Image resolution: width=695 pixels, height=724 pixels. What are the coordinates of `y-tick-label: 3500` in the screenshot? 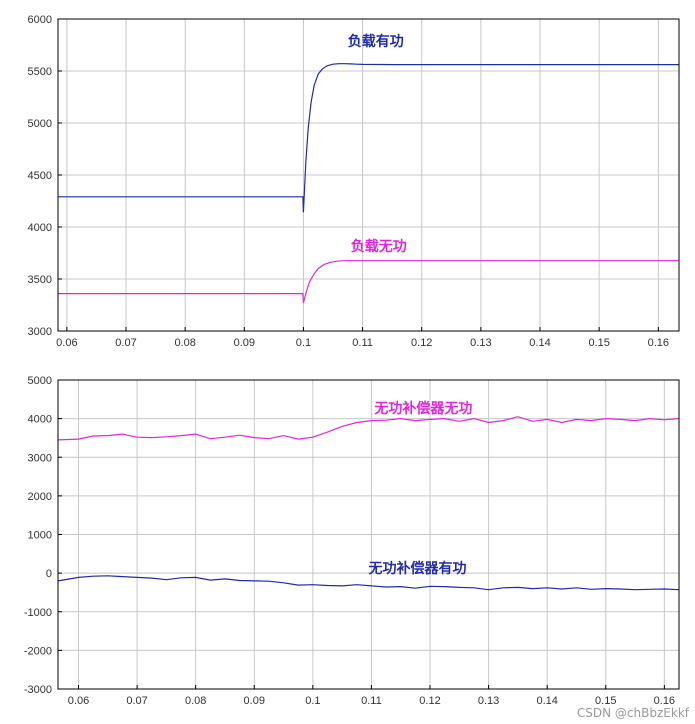 It's located at (40, 280).